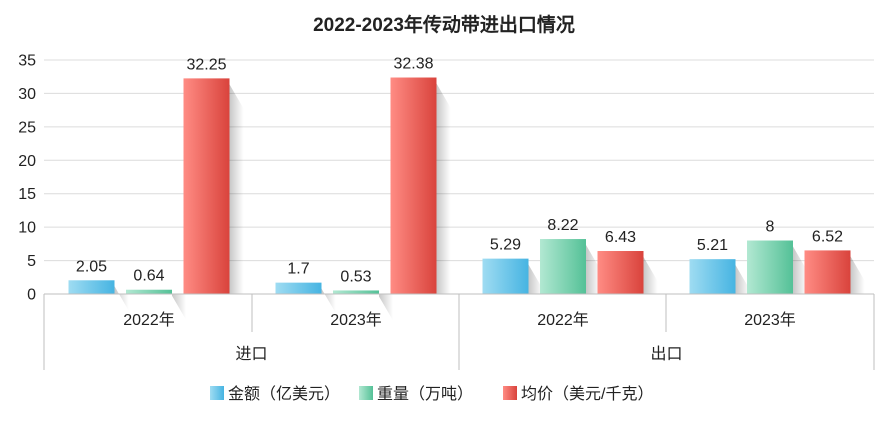  I want to click on legend: 金额（亿美元） 重量（万吨） 均价（美元/千克）, so click(431, 394).